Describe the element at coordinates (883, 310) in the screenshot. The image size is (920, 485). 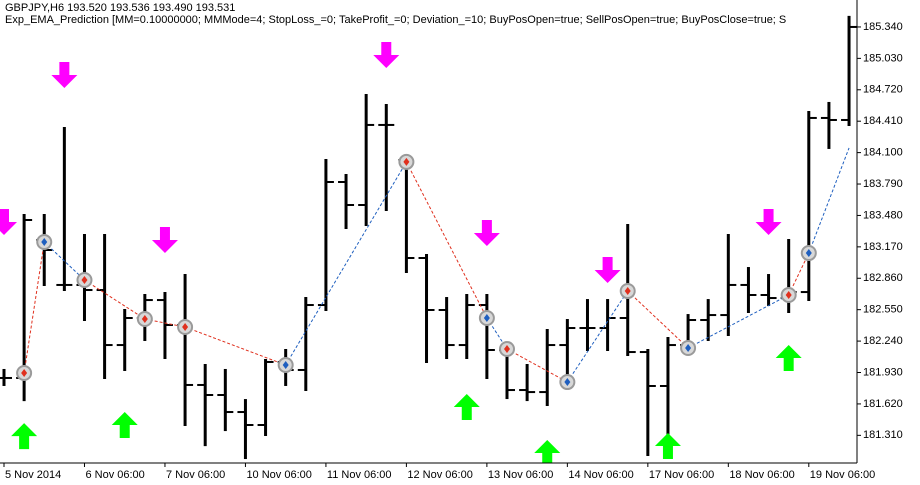
I see `y-tick-label: 182.550` at that location.